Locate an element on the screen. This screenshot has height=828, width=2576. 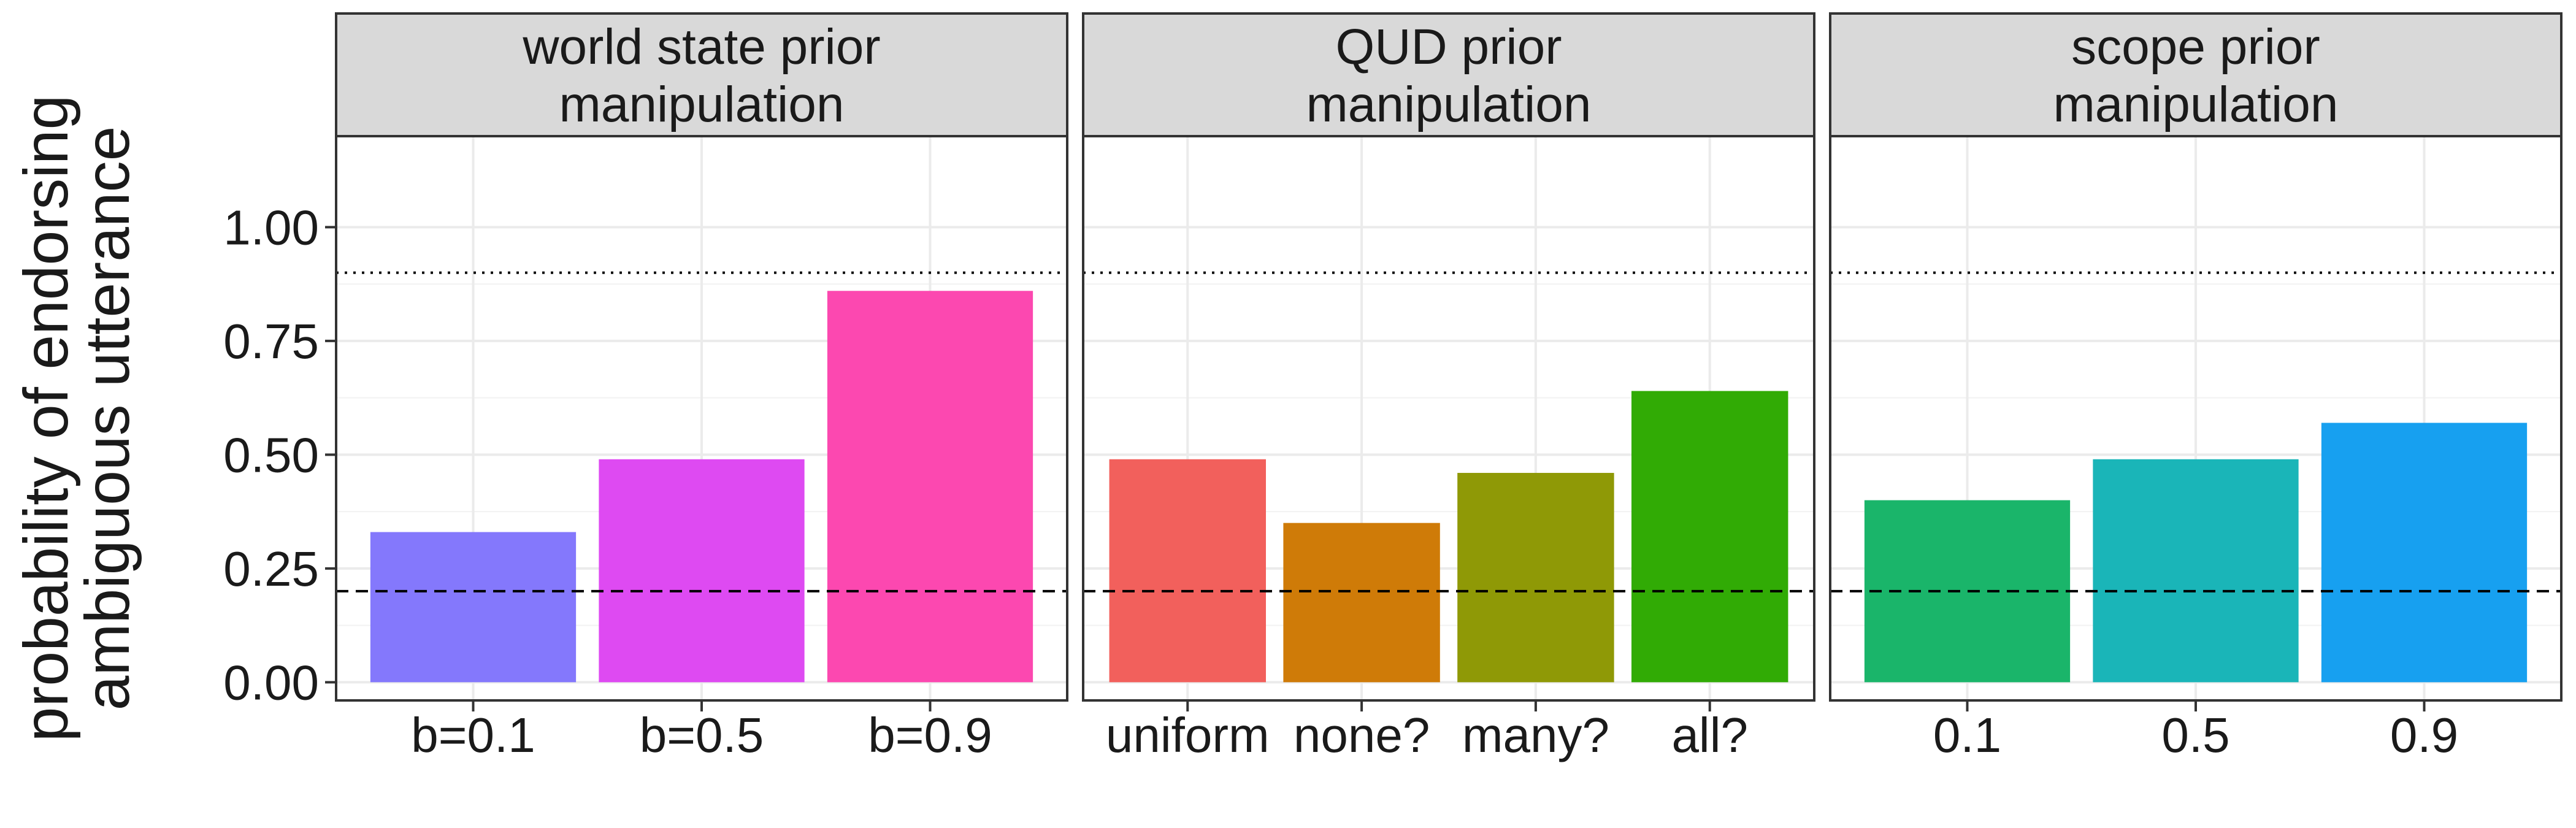
x-tick-label: none? is located at coordinates (1362, 735).